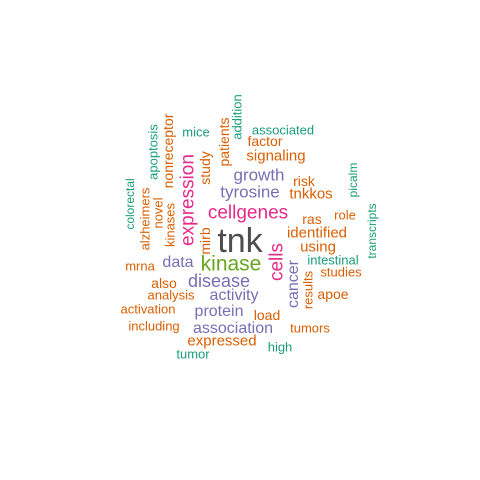 The width and height of the screenshot is (480, 480). Describe the element at coordinates (164, 283) in the screenshot. I see `word-also: also` at that location.